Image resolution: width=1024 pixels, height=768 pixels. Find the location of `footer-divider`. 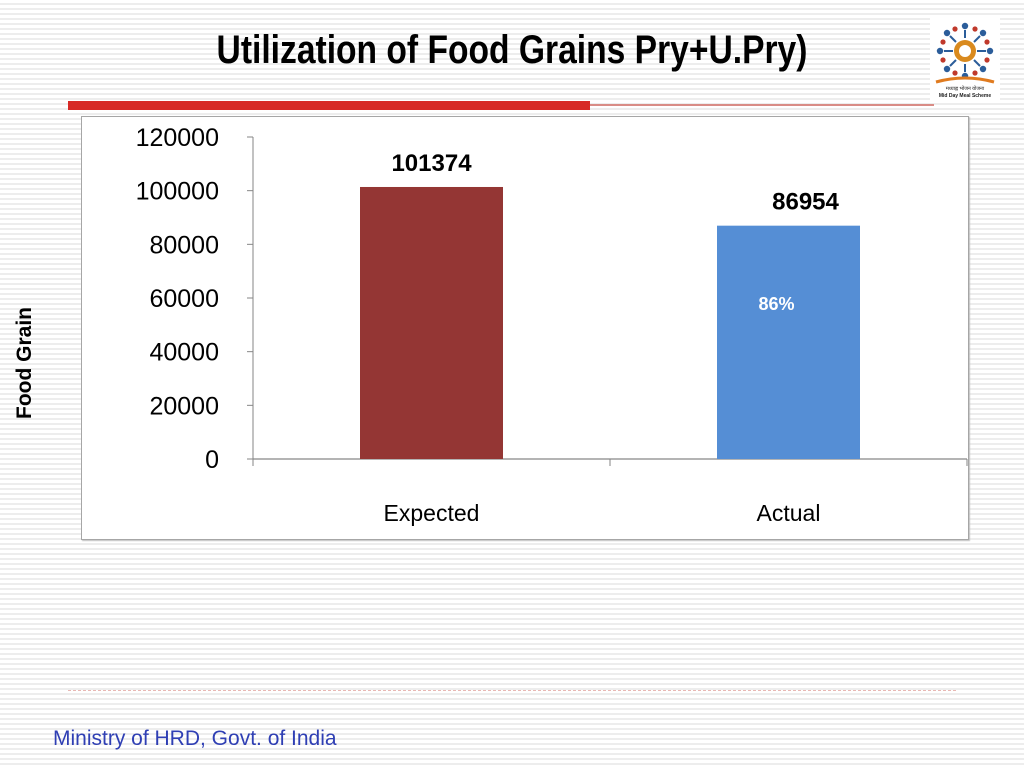

footer-divider is located at coordinates (512, 690).